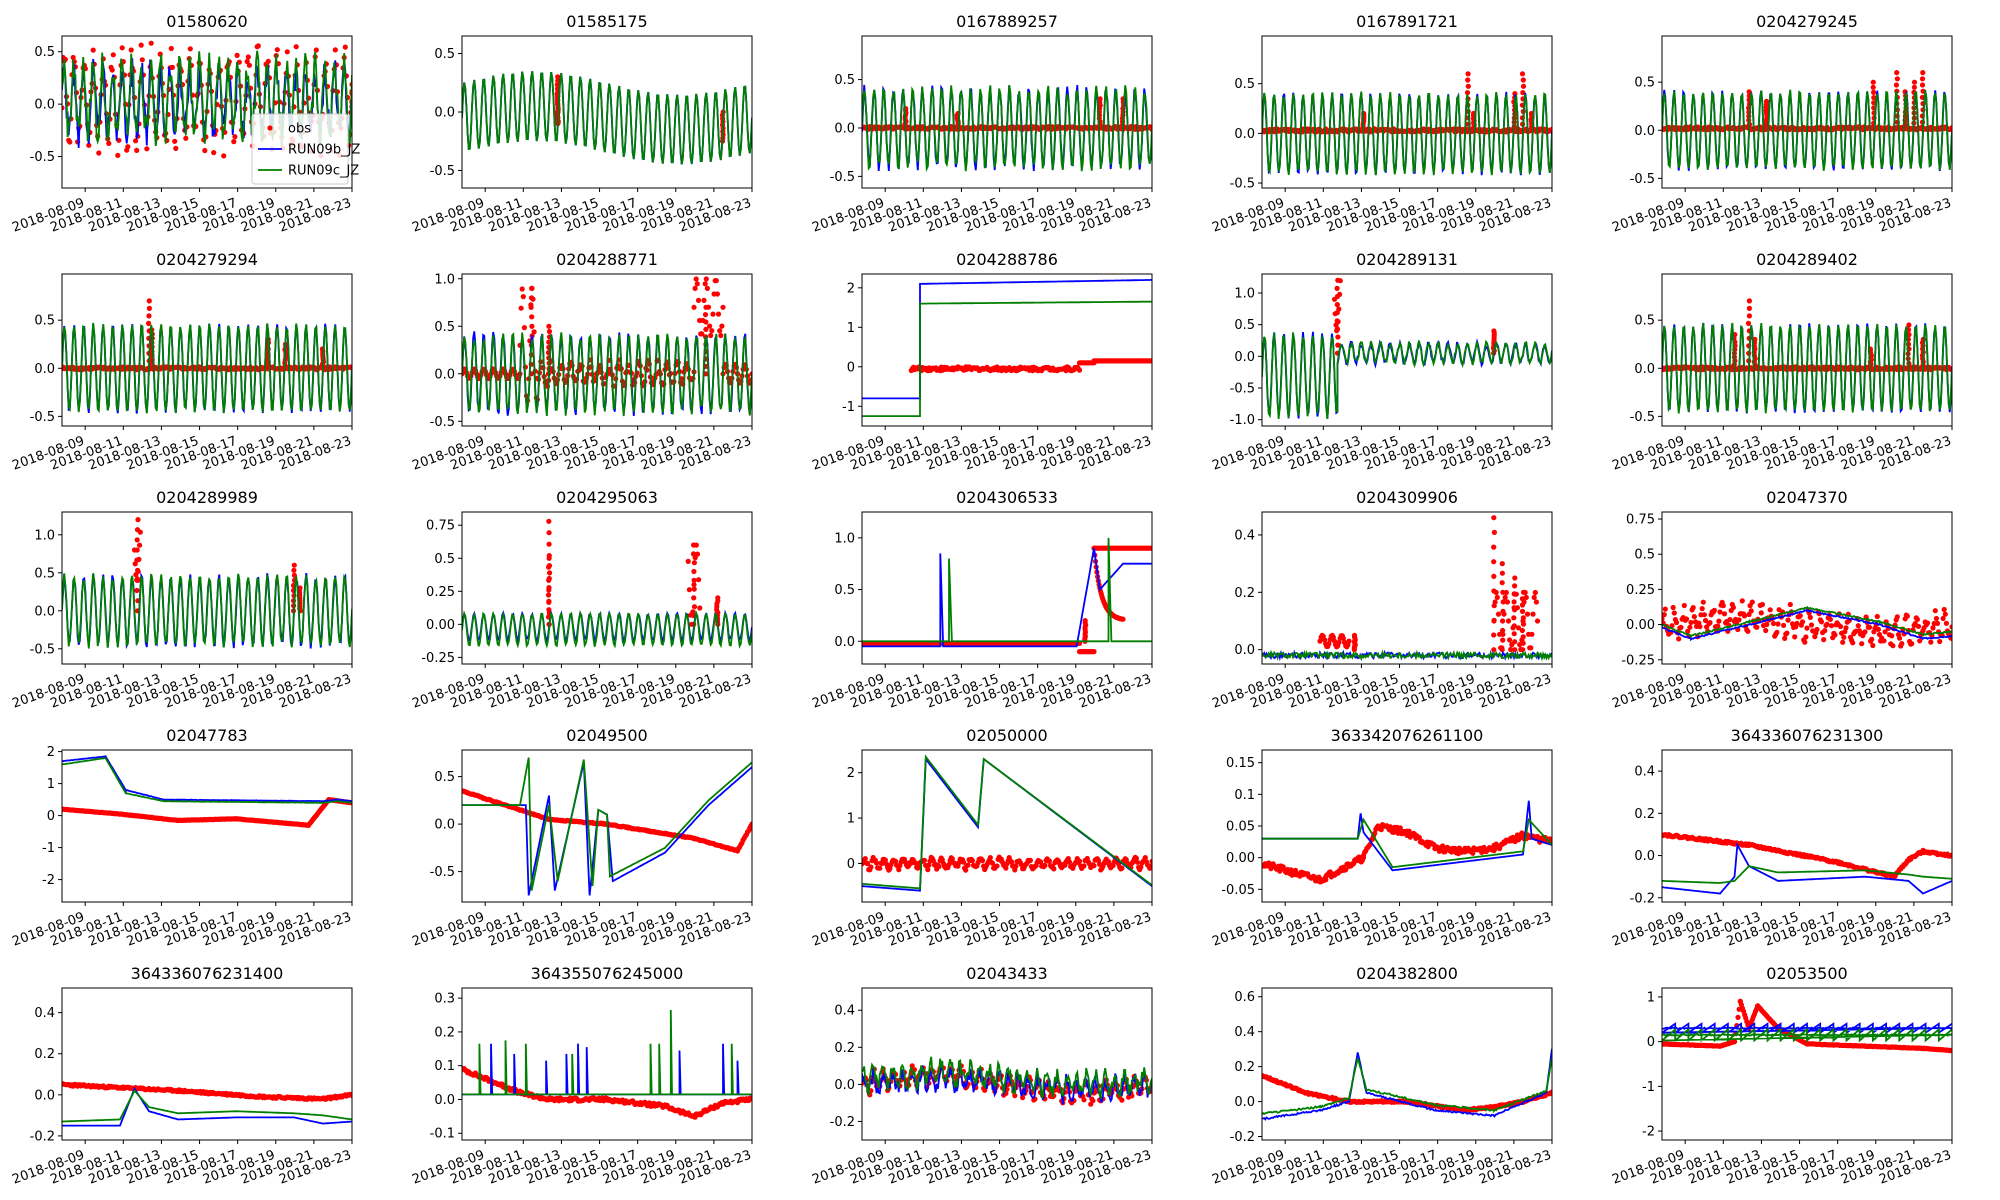 This screenshot has width=2000, height=1200. I want to click on y-tick-label: -1, so click(48, 848).